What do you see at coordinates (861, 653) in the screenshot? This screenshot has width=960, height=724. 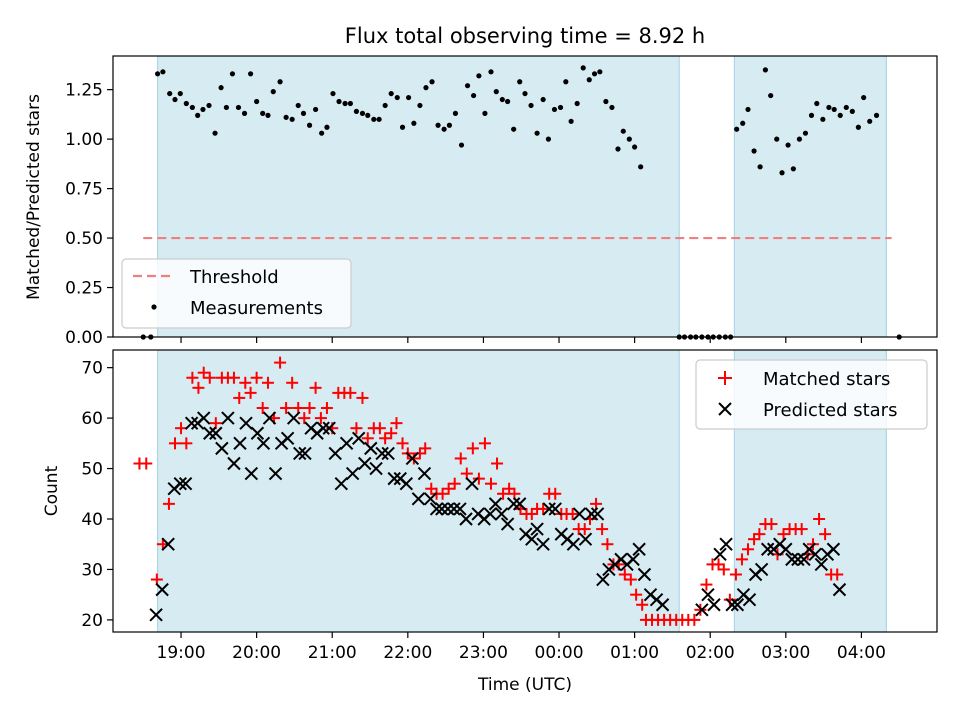 I see `x-tick-label: 04:00` at bounding box center [861, 653].